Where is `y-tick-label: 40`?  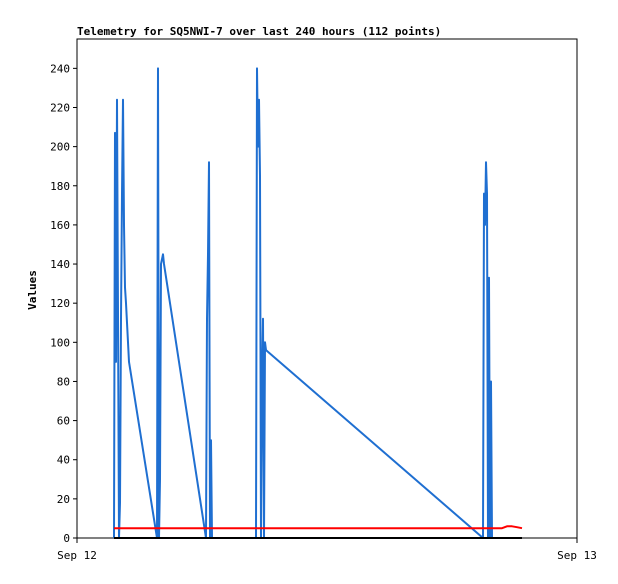 y-tick-label: 40 is located at coordinates (63, 460).